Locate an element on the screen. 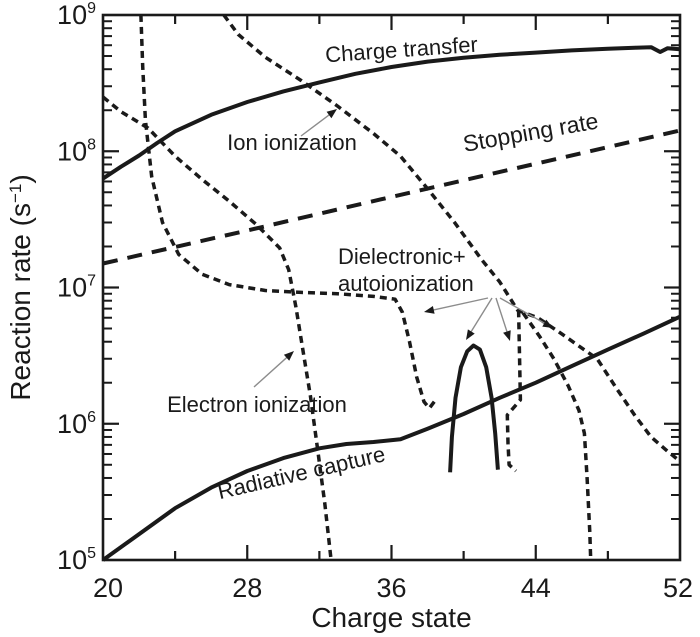  label-dielectronic-1: Dielectronic+ is located at coordinates (402, 256).